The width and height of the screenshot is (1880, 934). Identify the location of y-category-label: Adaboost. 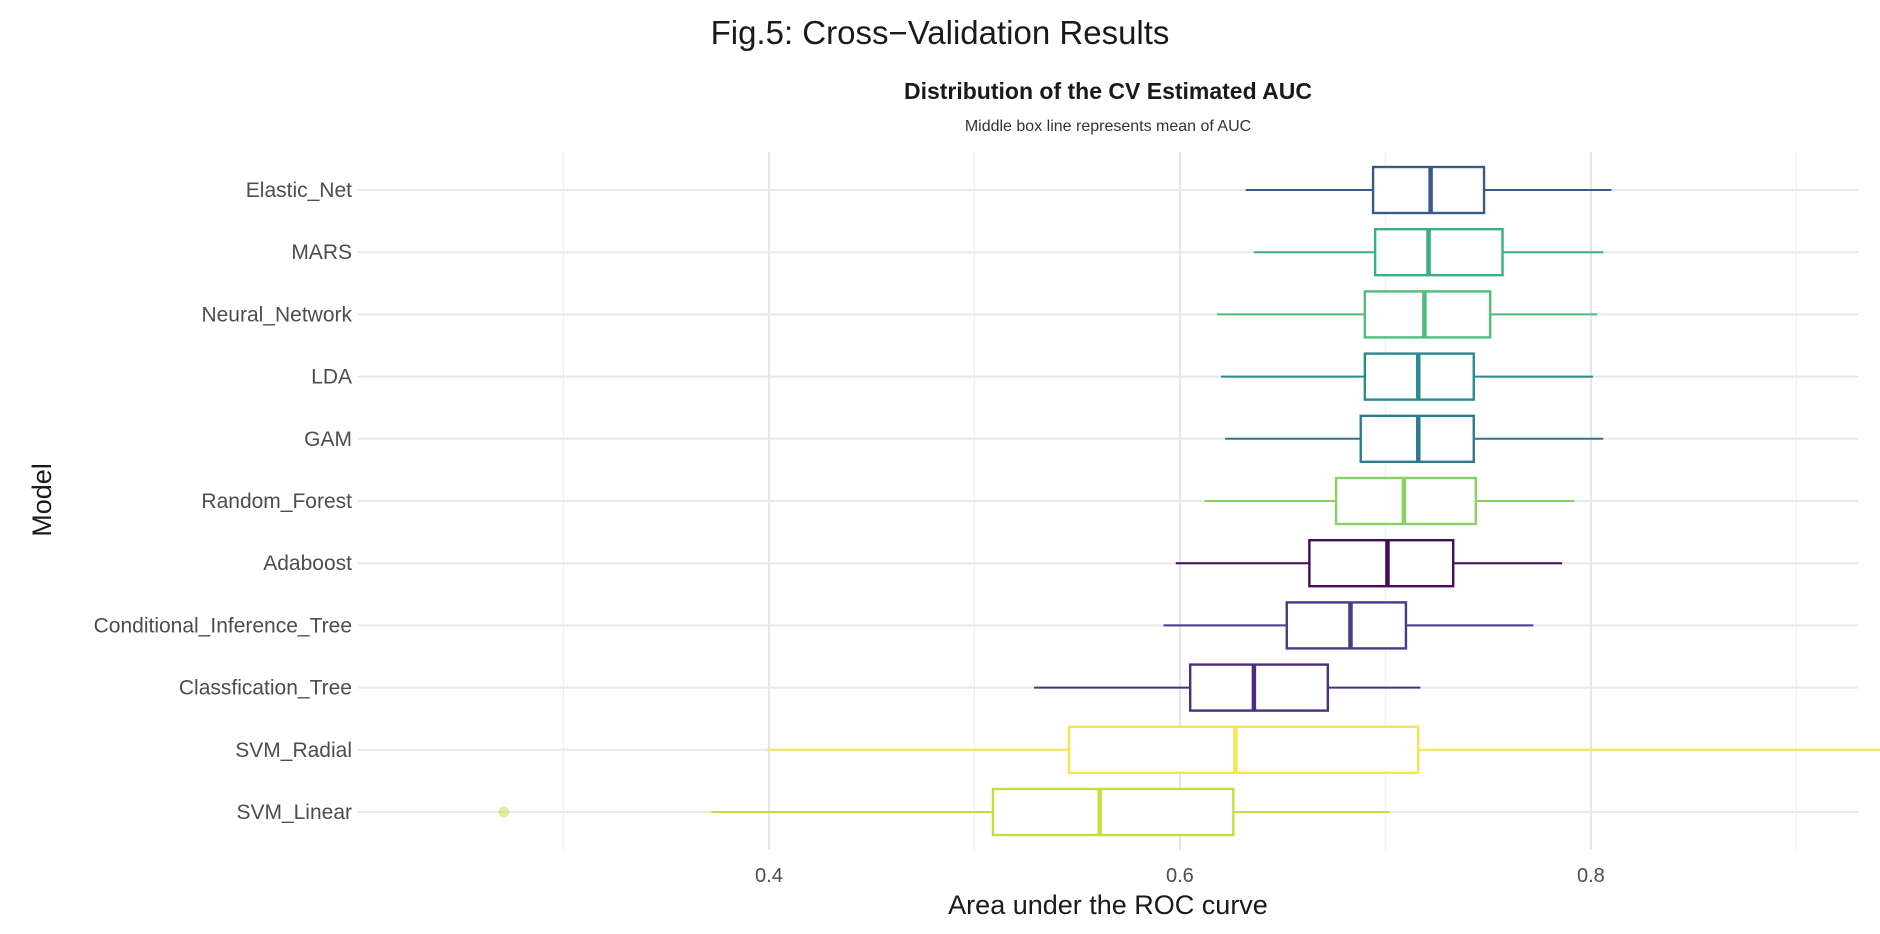
(307, 563).